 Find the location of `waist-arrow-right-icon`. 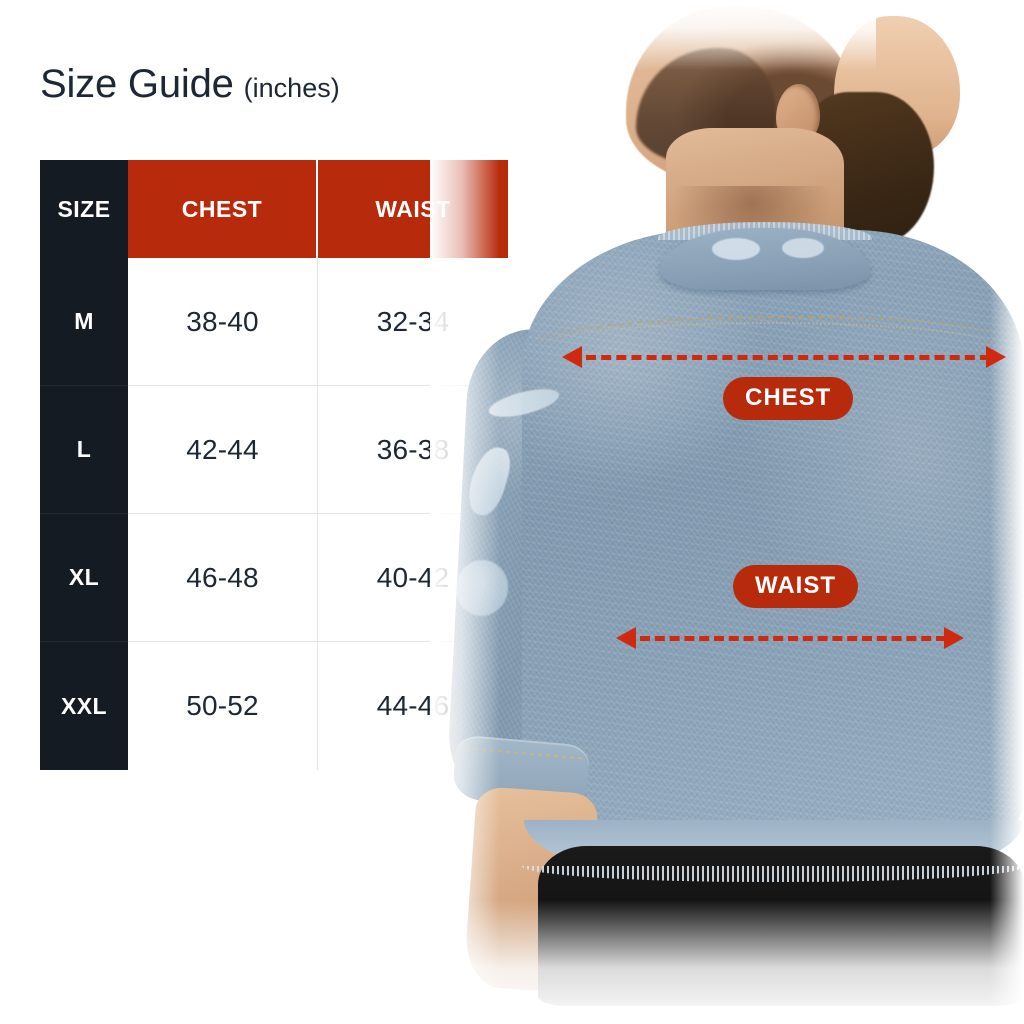

waist-arrow-right-icon is located at coordinates (954, 638).